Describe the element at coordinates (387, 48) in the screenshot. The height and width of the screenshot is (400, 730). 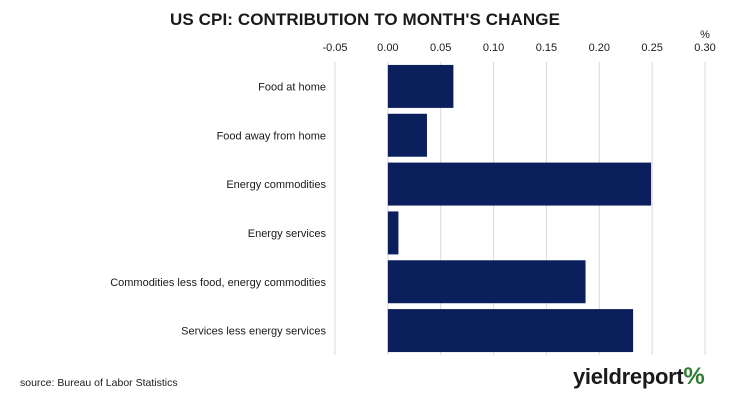
I see `x-tick-label: 0.00` at that location.